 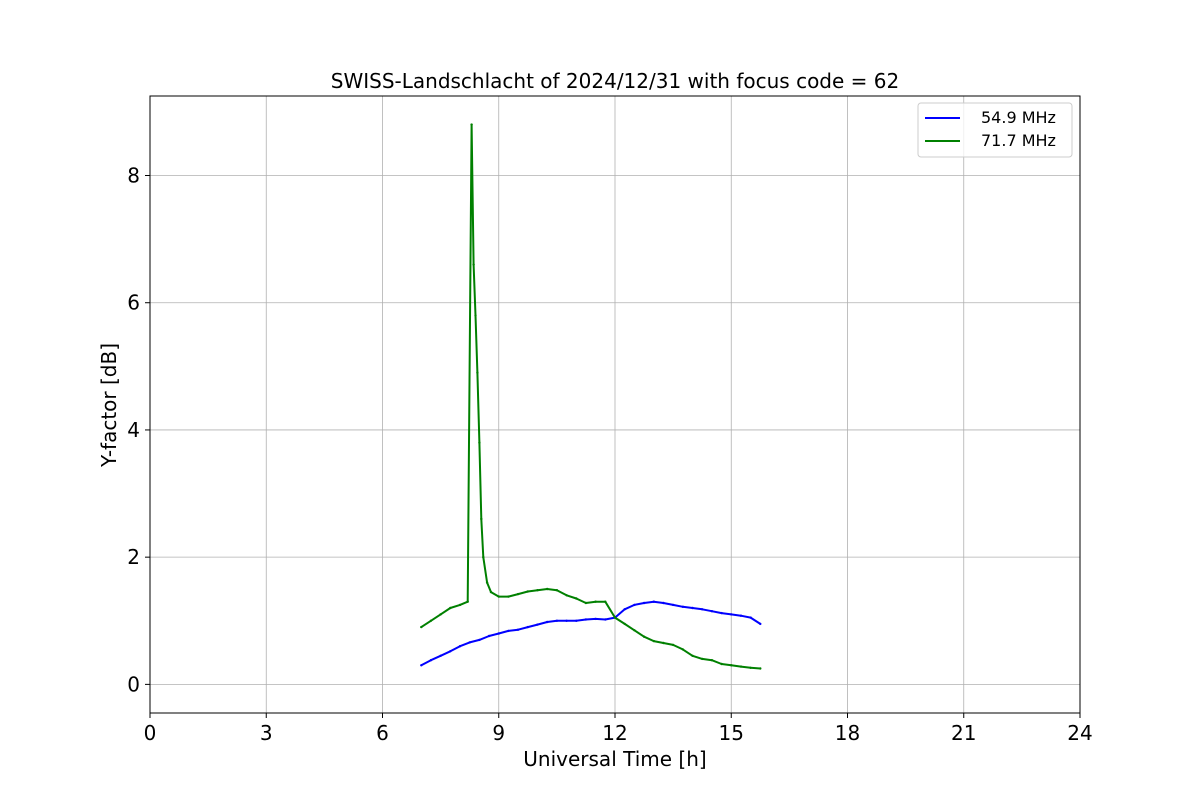 What do you see at coordinates (498, 733) in the screenshot?
I see `x-tick-label: 9` at bounding box center [498, 733].